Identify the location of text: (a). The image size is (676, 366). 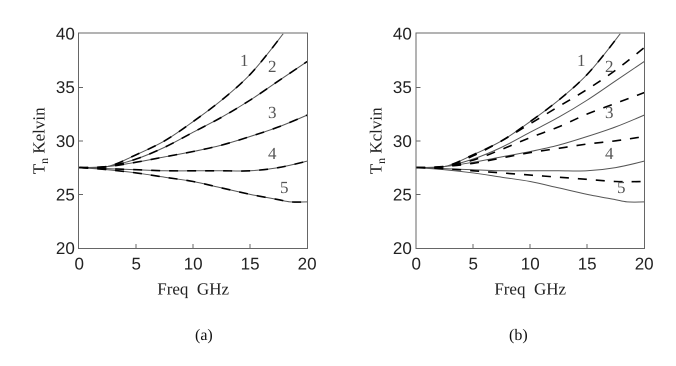
(204, 335).